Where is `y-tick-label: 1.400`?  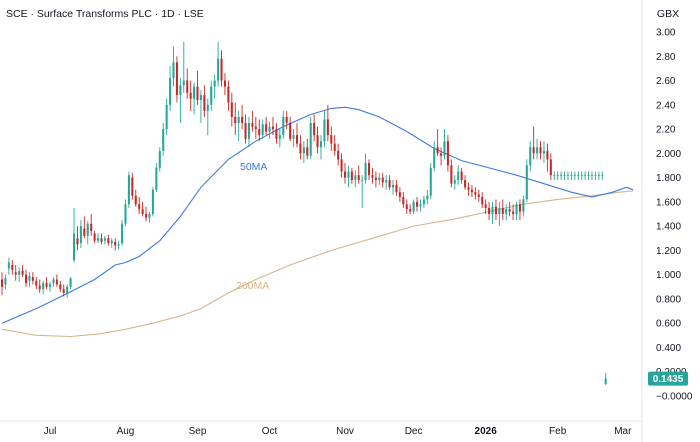
y-tick-label: 1.400 is located at coordinates (668, 227).